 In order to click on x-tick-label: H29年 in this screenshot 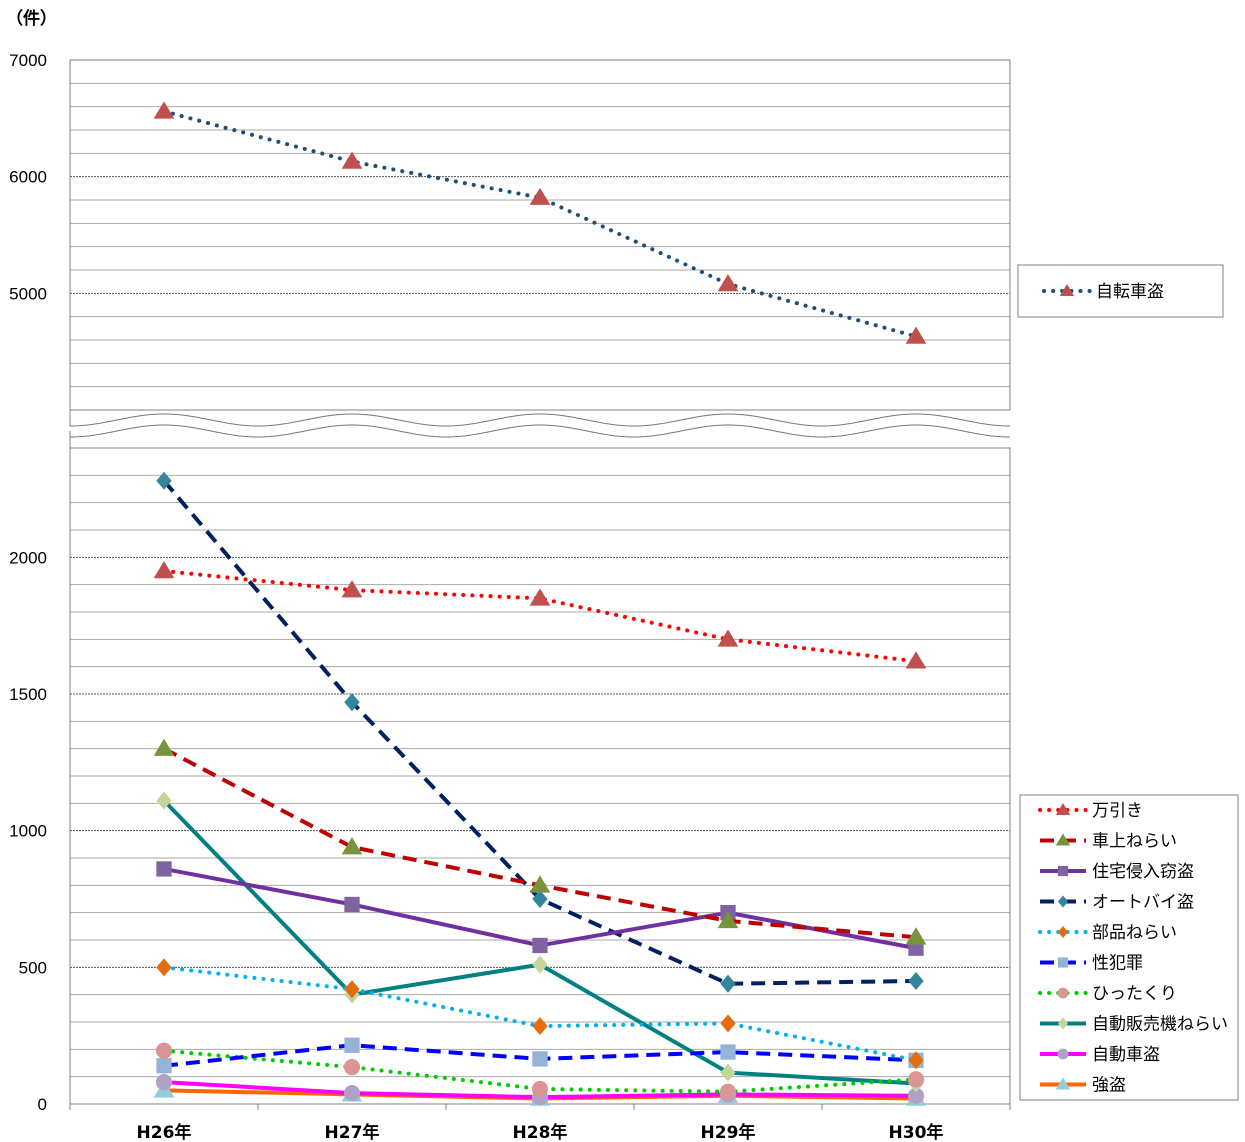, I will do `click(728, 1132)`.